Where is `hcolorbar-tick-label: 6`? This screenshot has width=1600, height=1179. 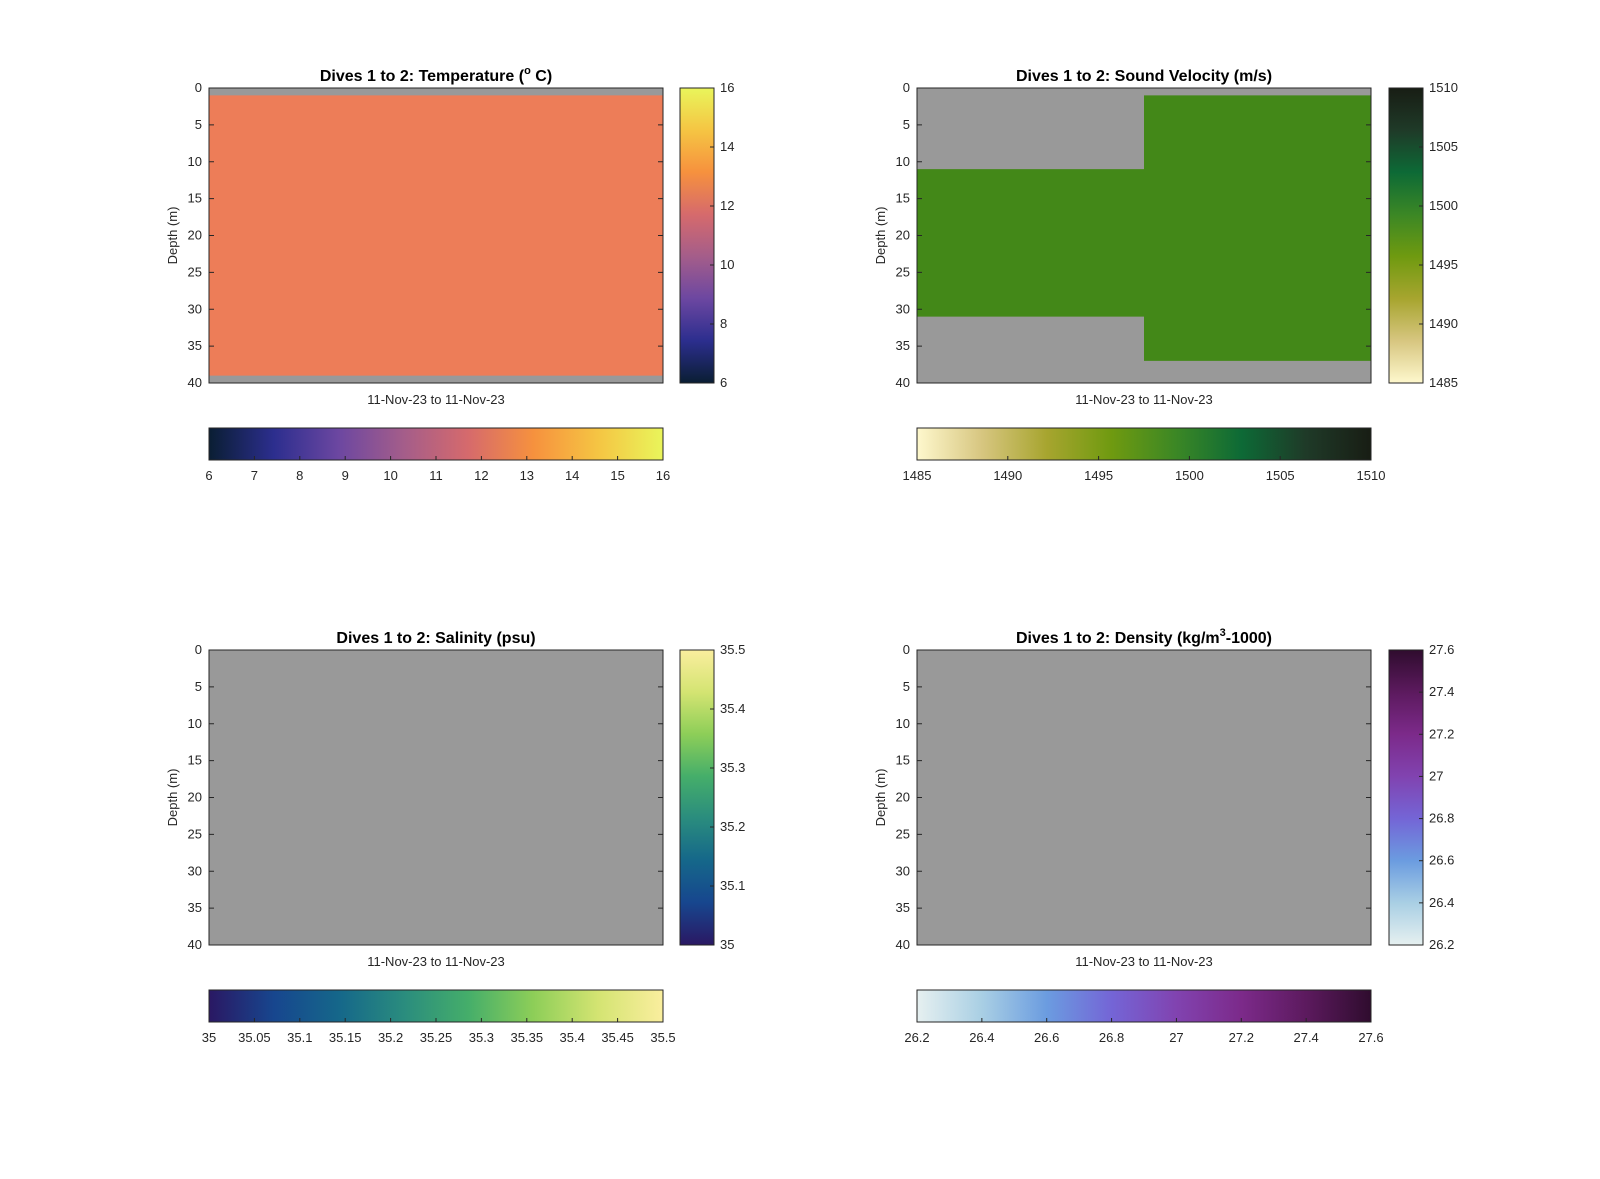 hcolorbar-tick-label: 6 is located at coordinates (208, 475).